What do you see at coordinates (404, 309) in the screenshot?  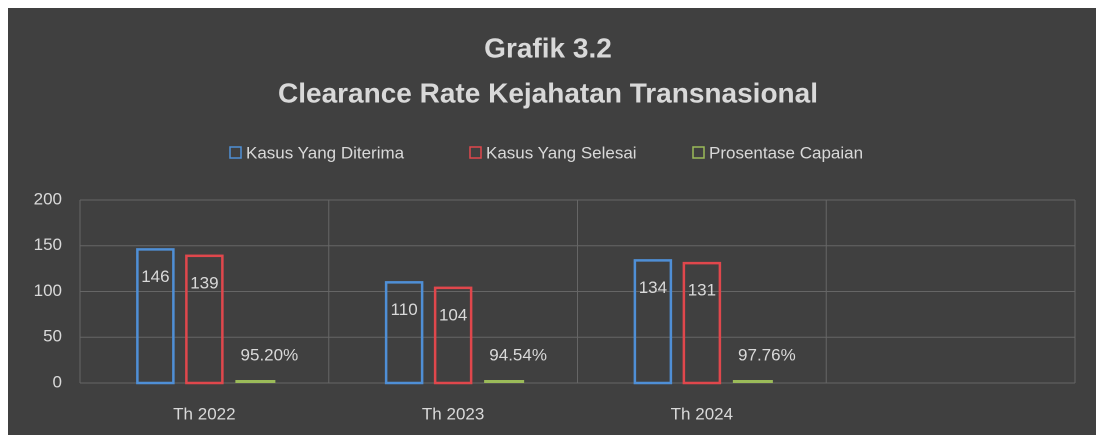 I see `data-label: 110` at bounding box center [404, 309].